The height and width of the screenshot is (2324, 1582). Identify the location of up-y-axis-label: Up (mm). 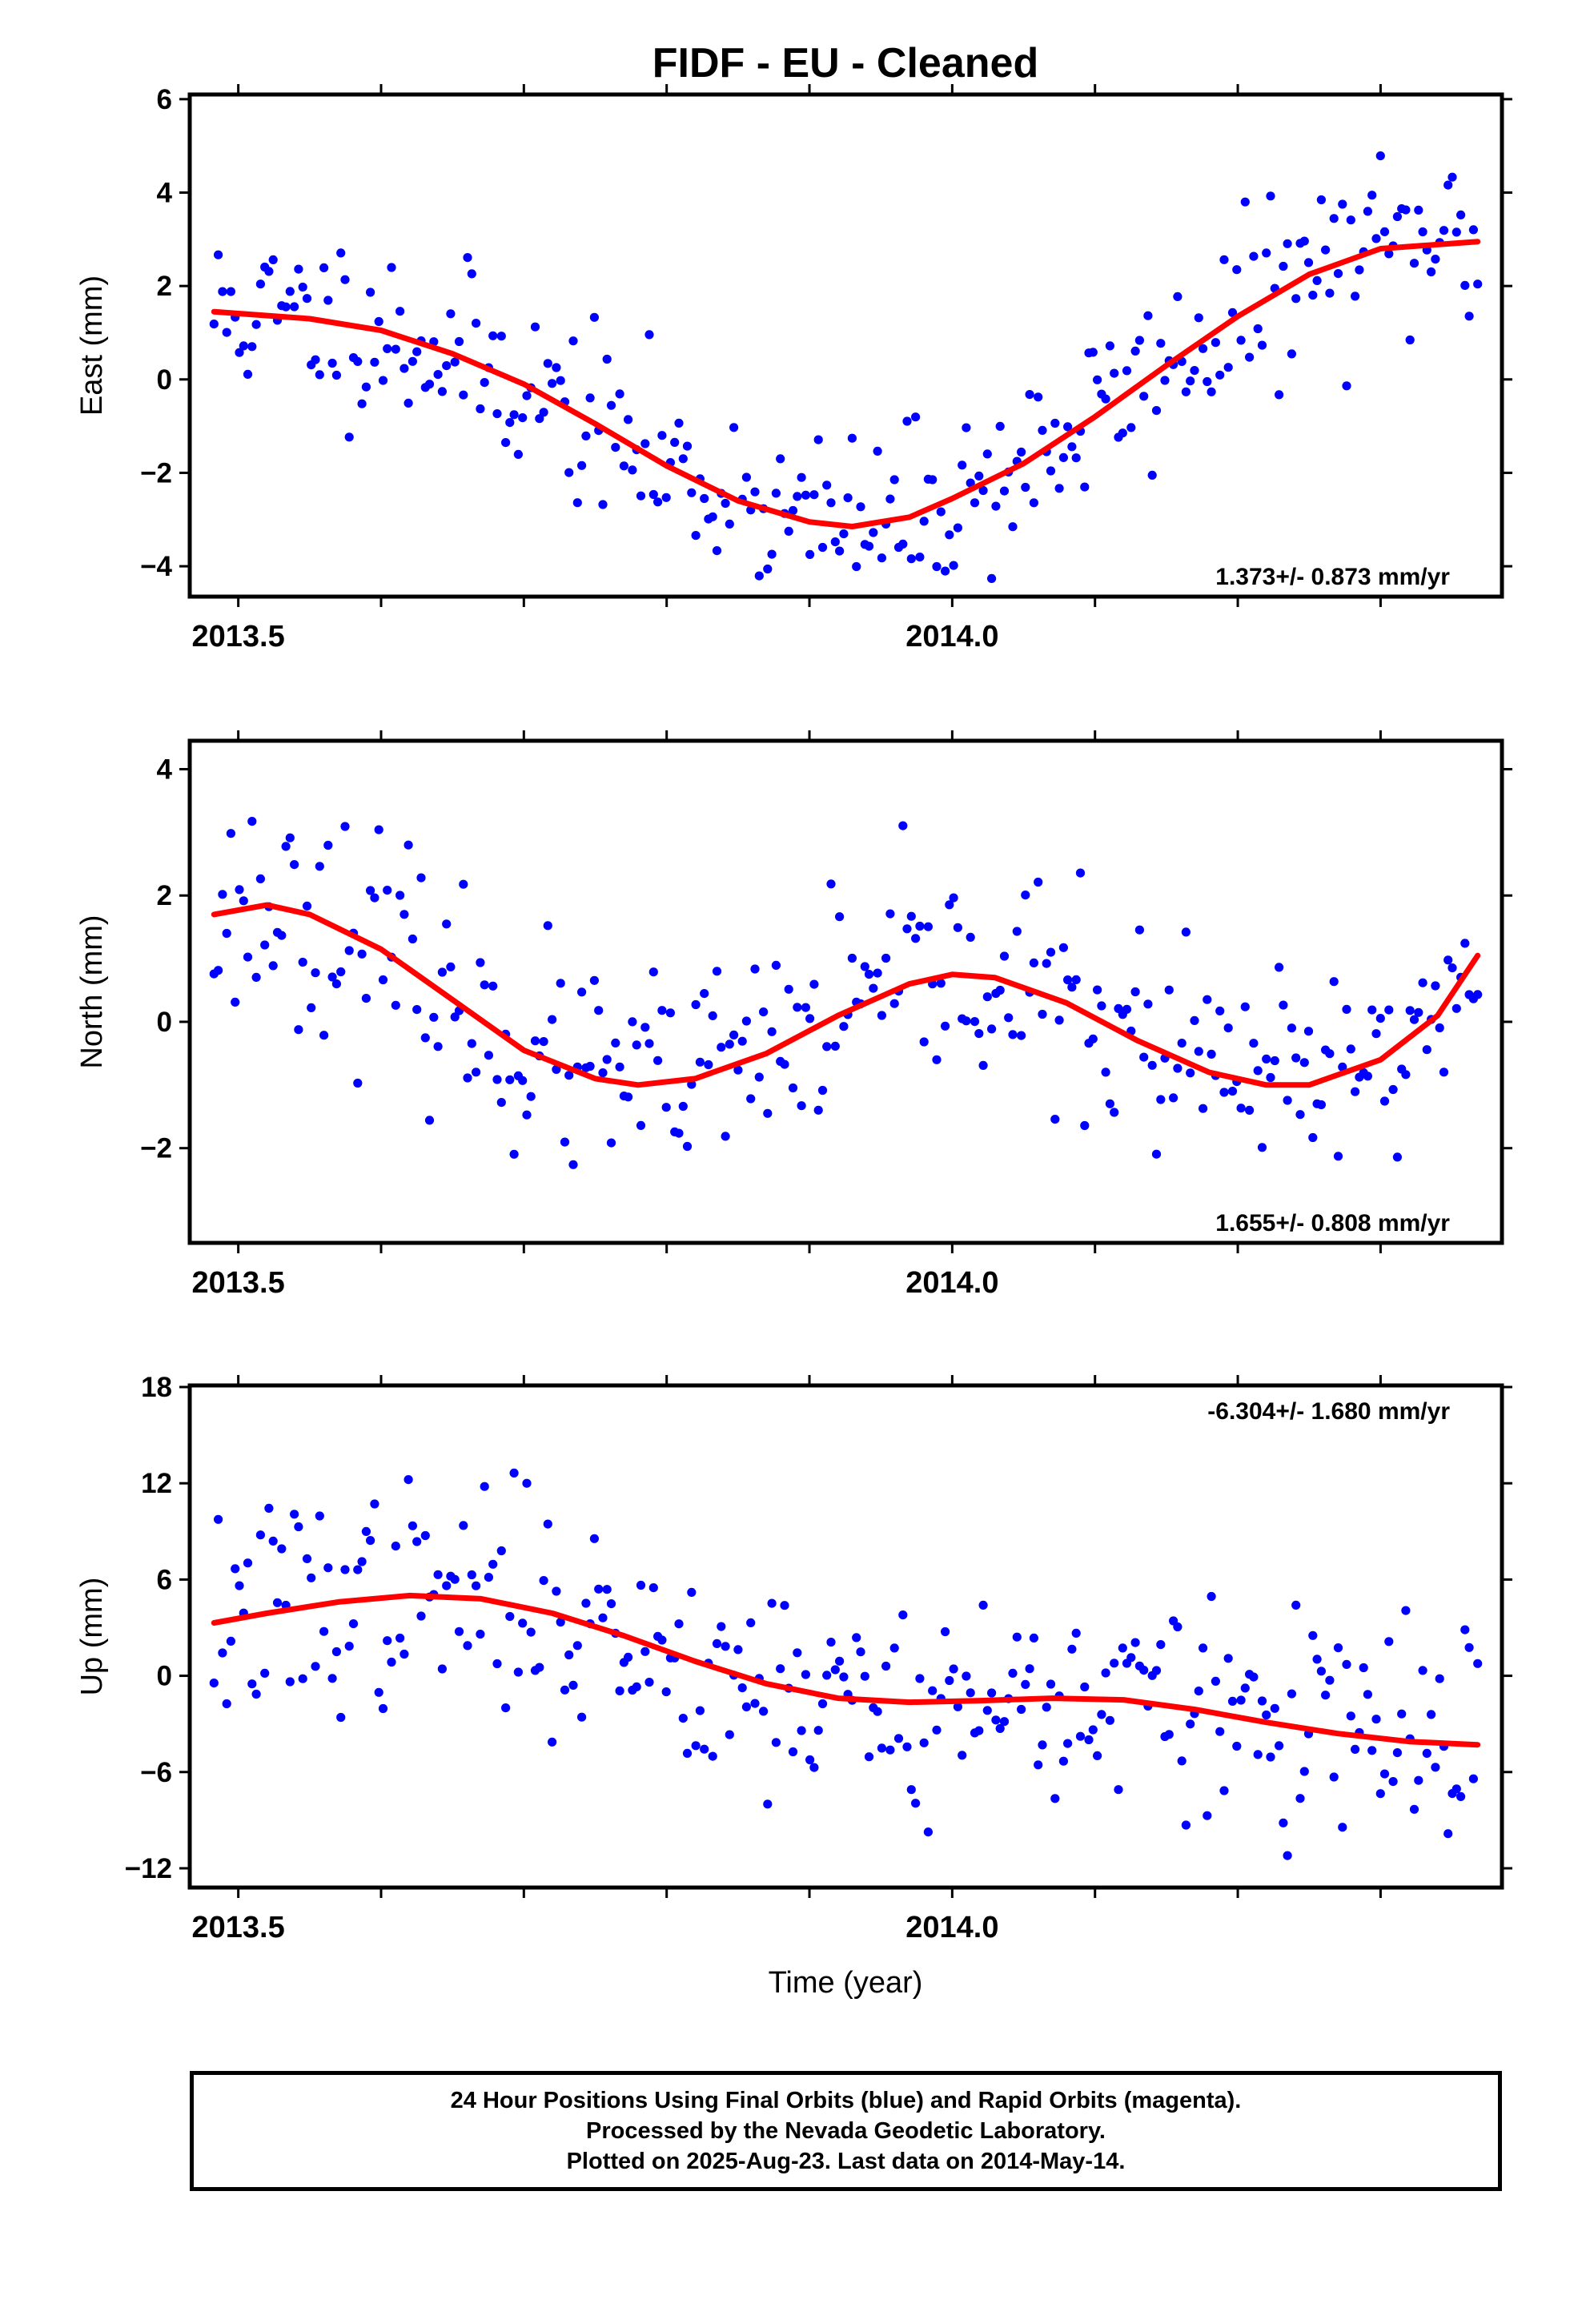
(92, 1637).